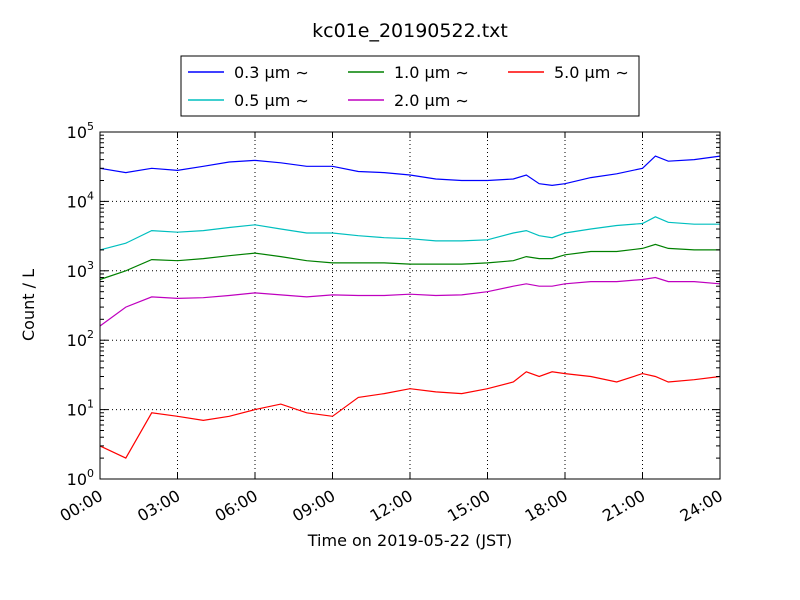 The height and width of the screenshot is (600, 800). I want to click on chart-title: kc01e_20190522.txt, so click(410, 31).